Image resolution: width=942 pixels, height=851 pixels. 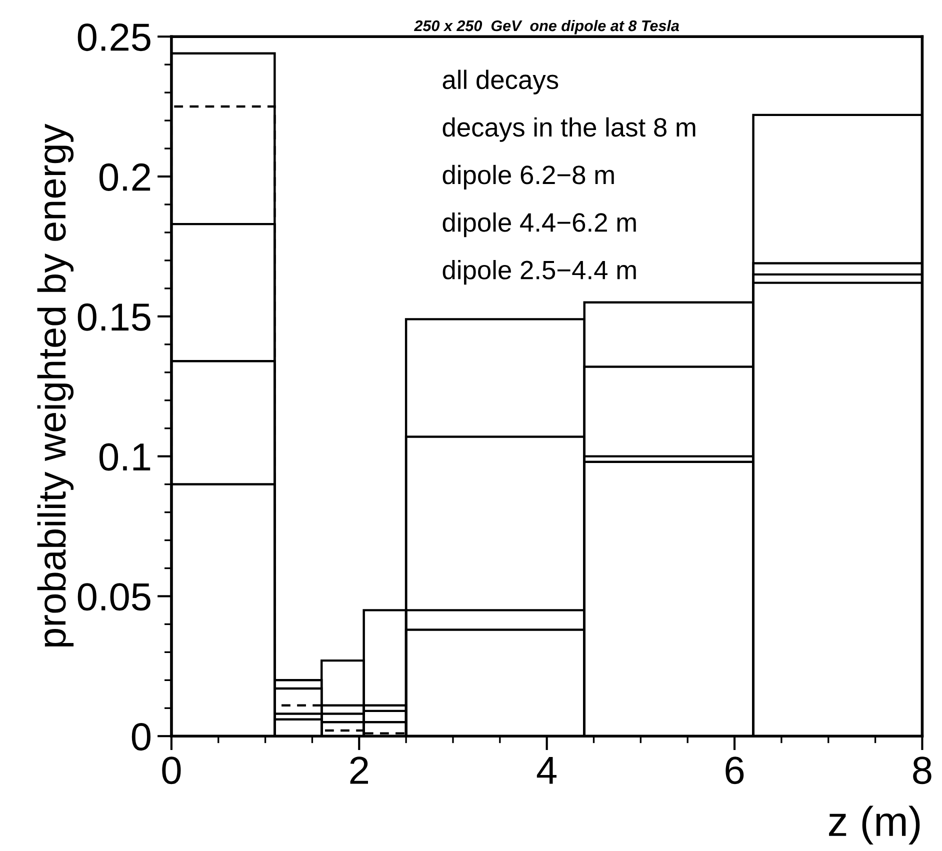 I want to click on x-tick-label: 6, so click(x=735, y=770).